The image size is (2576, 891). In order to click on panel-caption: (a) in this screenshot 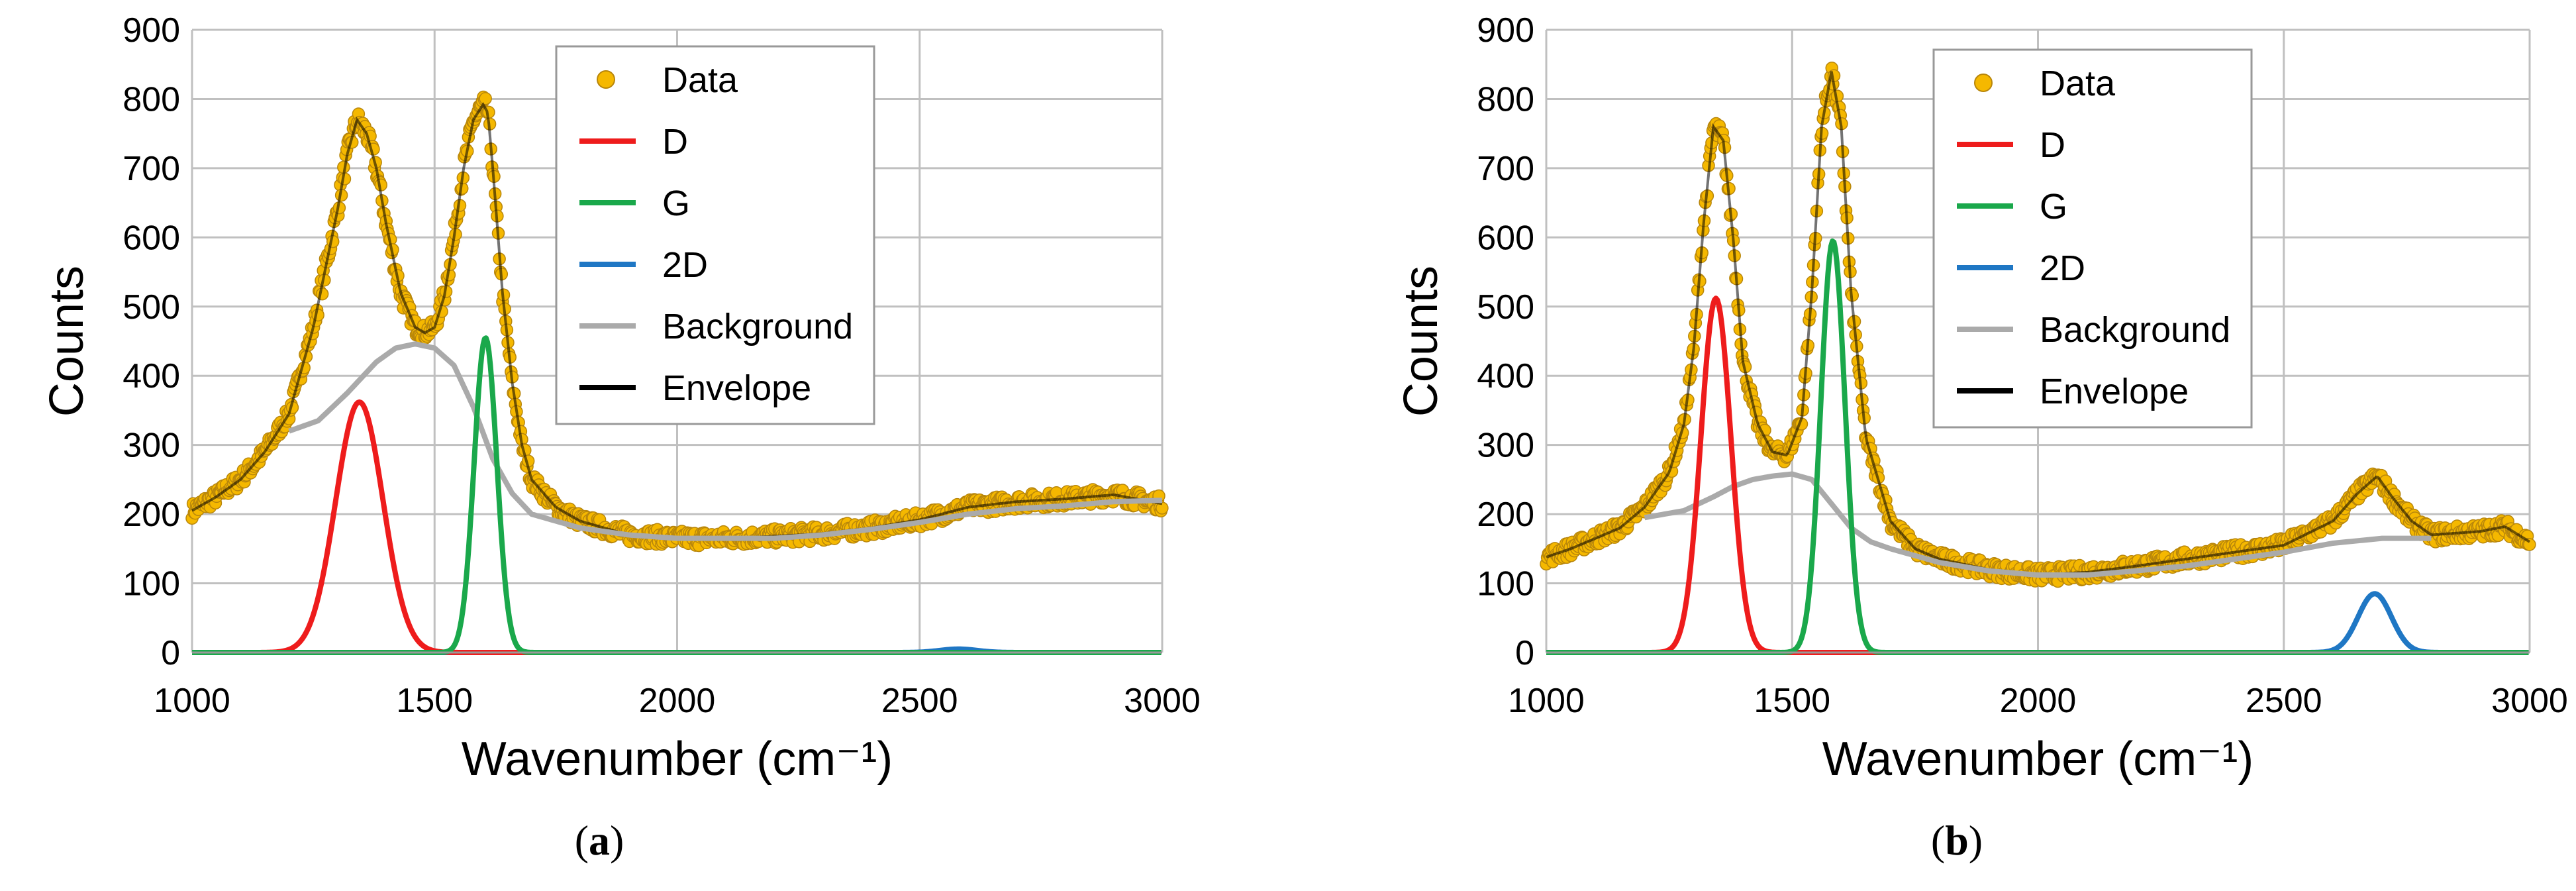, I will do `click(599, 841)`.